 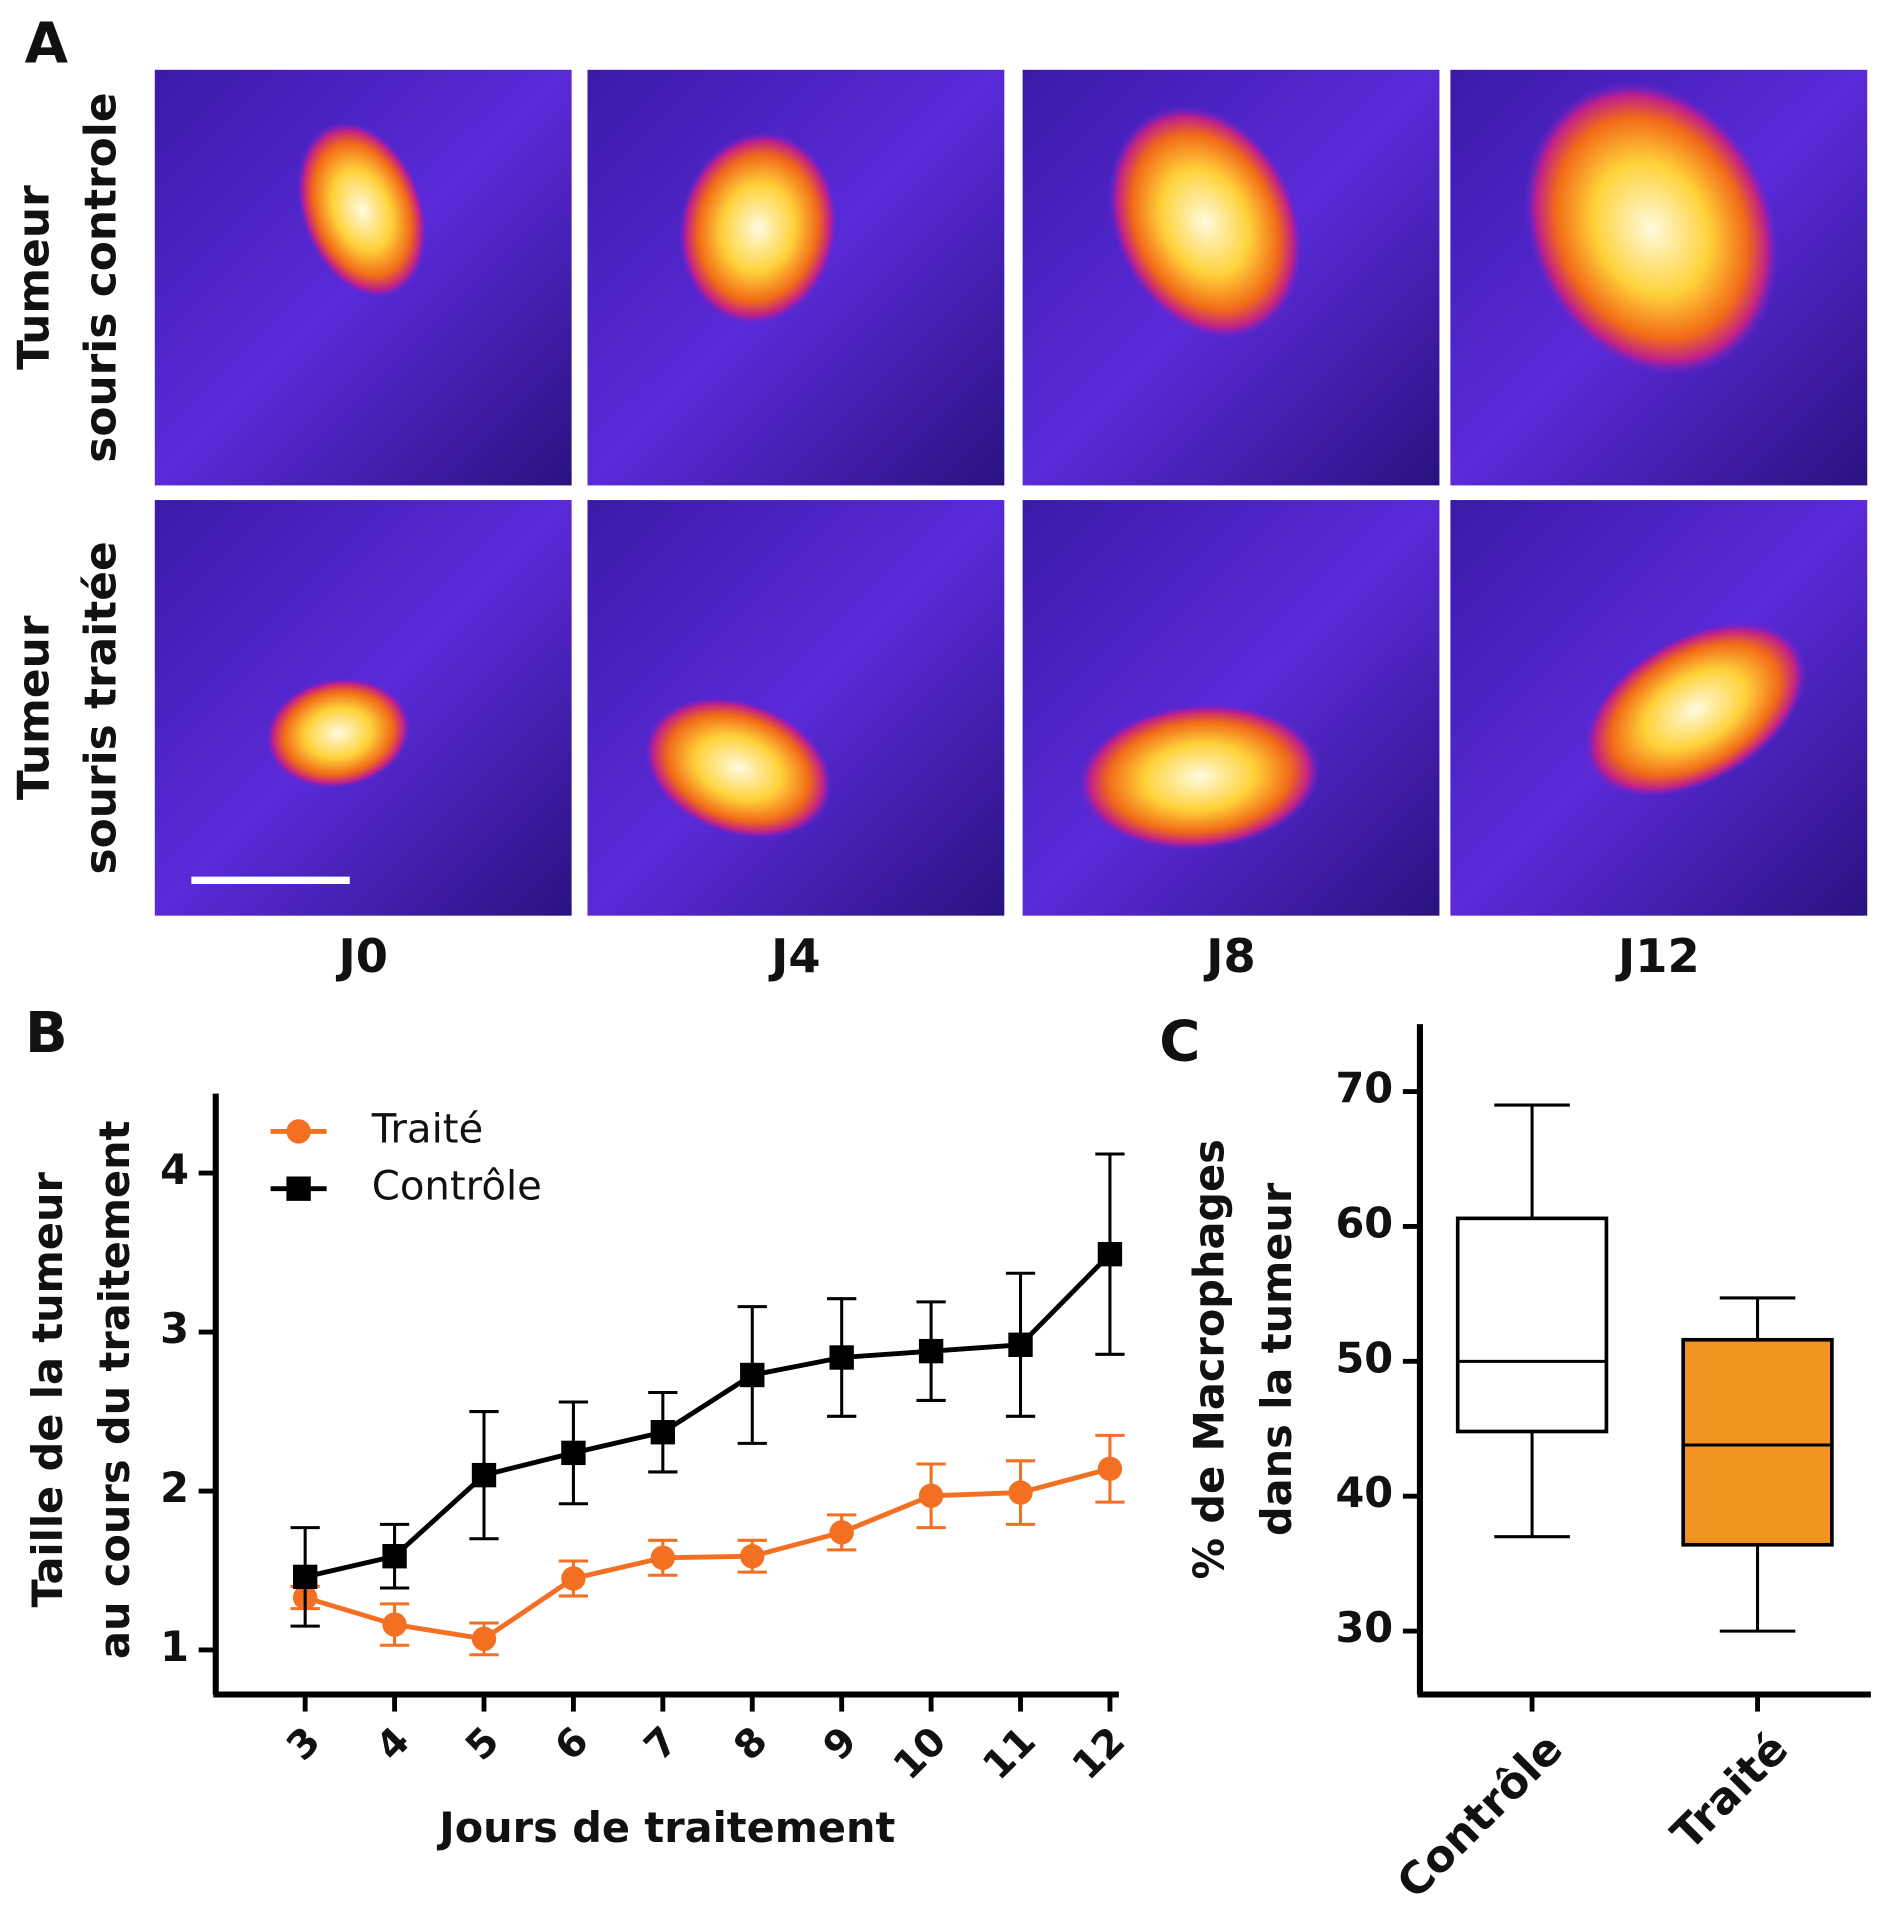 What do you see at coordinates (1364, 1223) in the screenshot?
I see `y-tick-label: 60` at bounding box center [1364, 1223].